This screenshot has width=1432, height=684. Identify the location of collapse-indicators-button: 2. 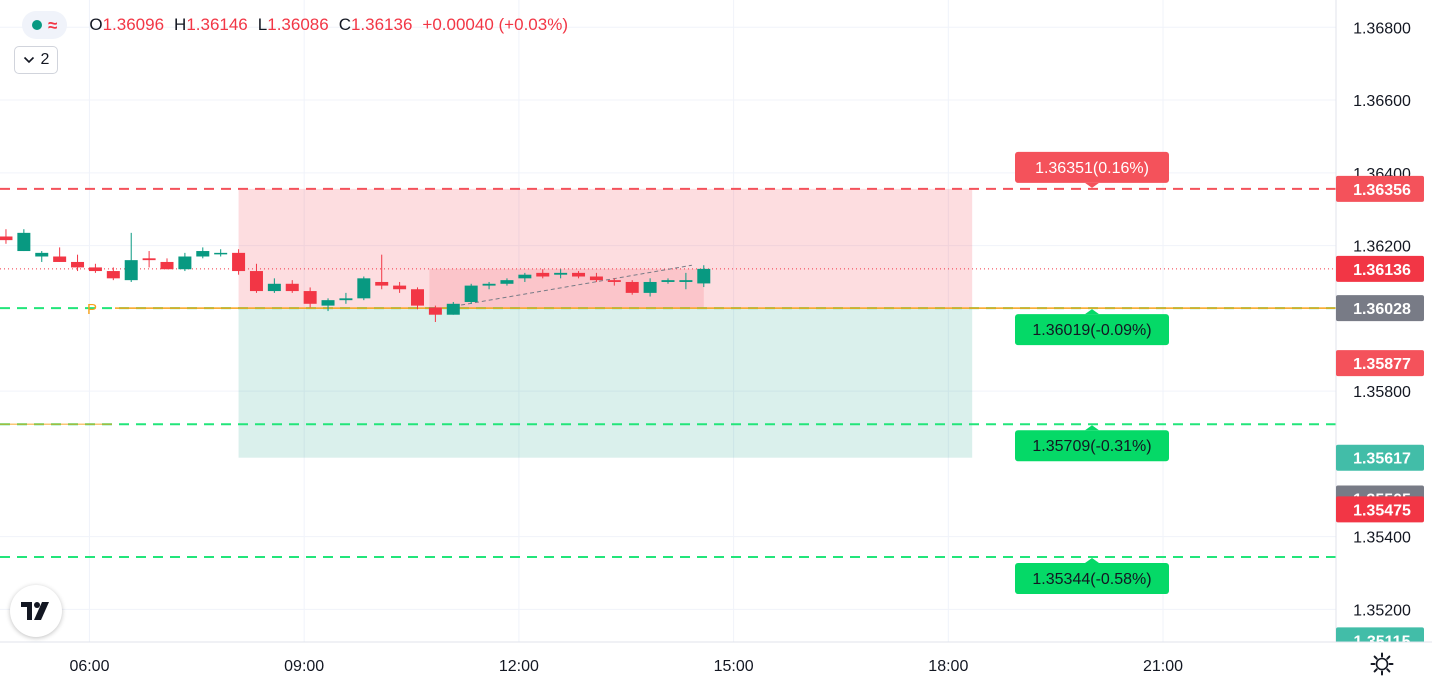
(36, 60).